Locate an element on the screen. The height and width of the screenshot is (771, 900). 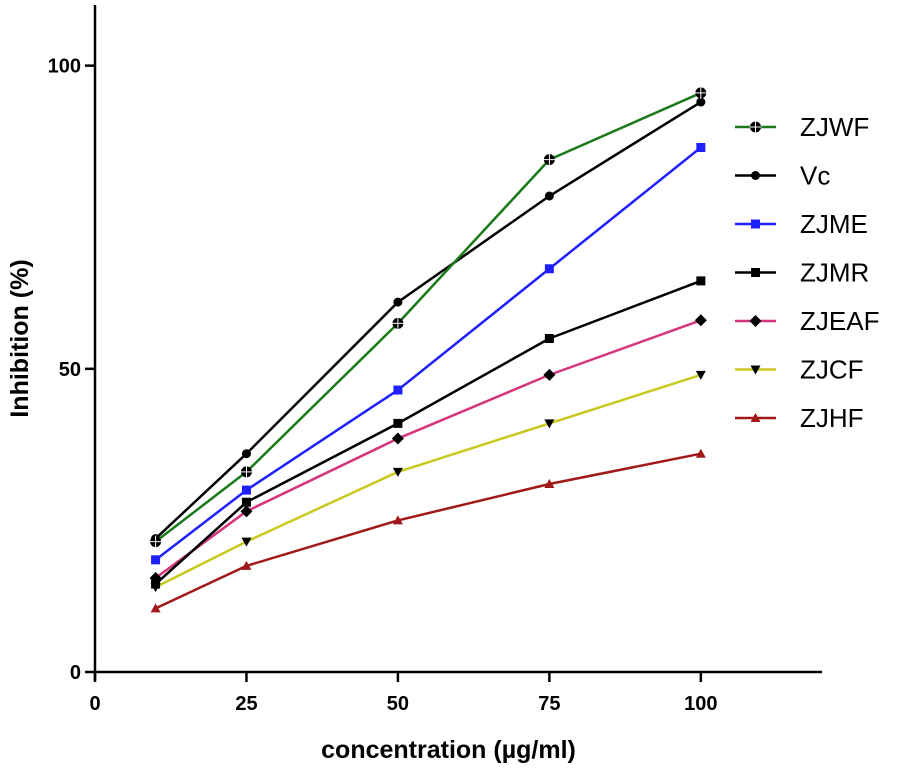
legend-item-zjmr: ZJMR is located at coordinates (802, 273).